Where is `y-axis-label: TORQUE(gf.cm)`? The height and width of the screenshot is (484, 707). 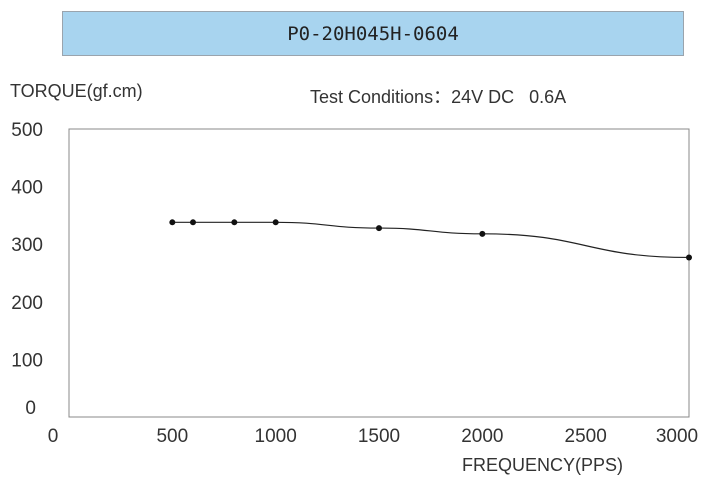 y-axis-label: TORQUE(gf.cm) is located at coordinates (76, 91).